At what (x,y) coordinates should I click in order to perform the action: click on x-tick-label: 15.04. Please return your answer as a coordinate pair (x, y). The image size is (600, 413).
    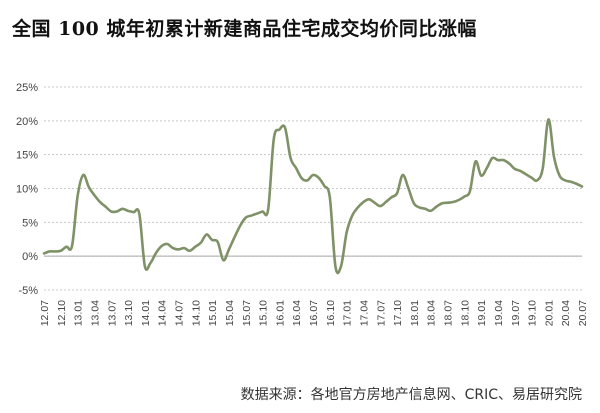
    Looking at the image, I should click on (230, 313).